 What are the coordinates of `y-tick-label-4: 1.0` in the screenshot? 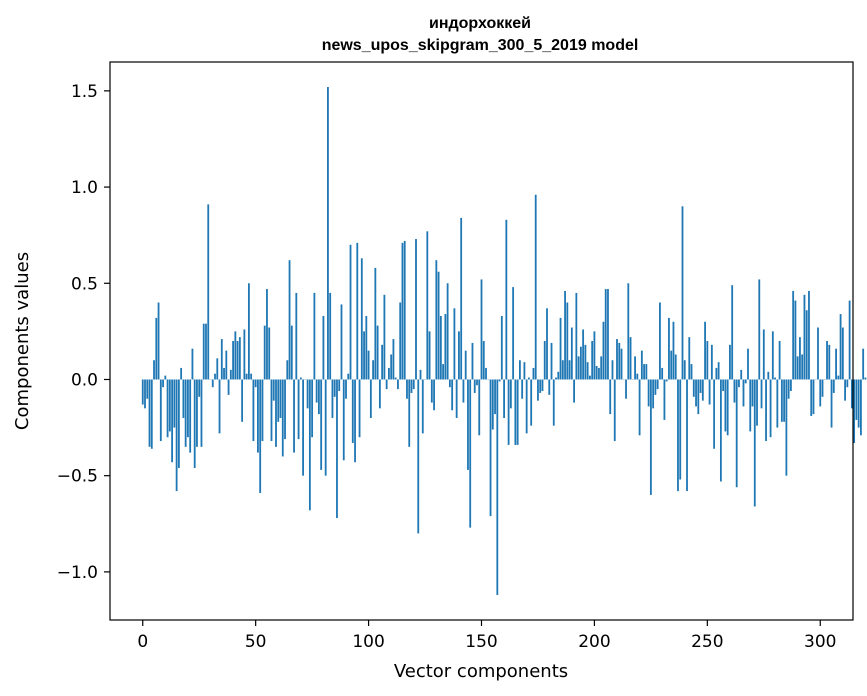 It's located at (84, 188).